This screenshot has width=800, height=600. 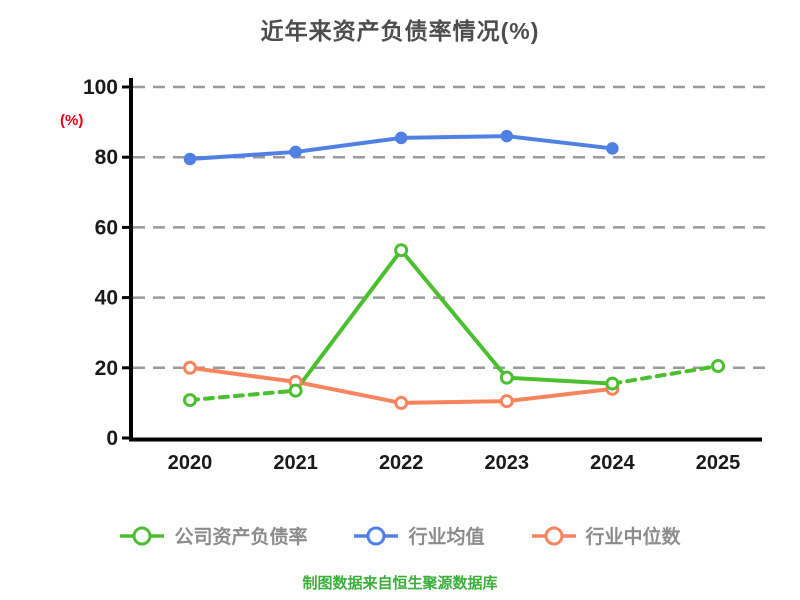 I want to click on y-tick-label: 0, so click(x=112, y=438).